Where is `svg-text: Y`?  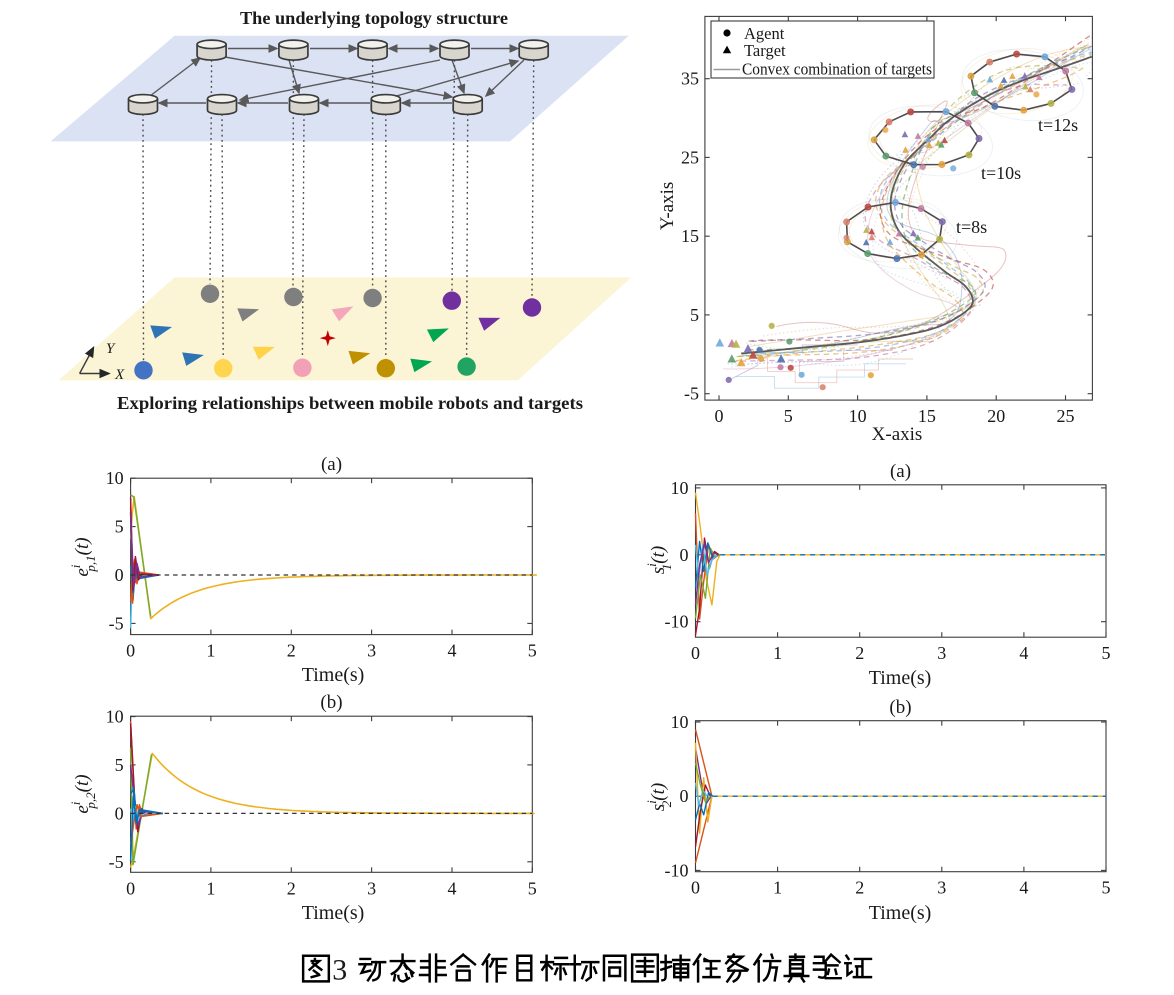 svg-text: Y is located at coordinates (111, 349).